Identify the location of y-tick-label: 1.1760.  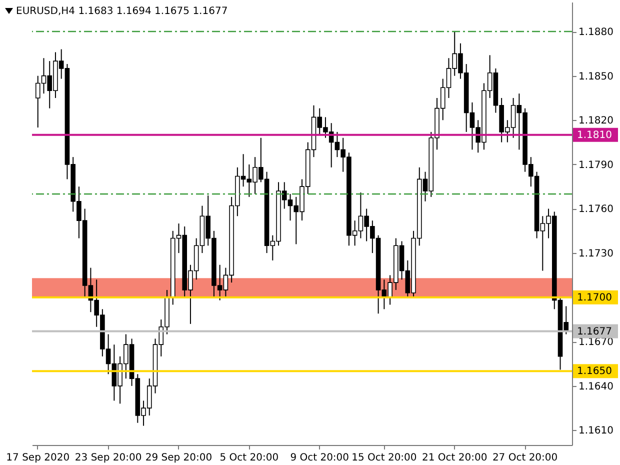
(596, 210).